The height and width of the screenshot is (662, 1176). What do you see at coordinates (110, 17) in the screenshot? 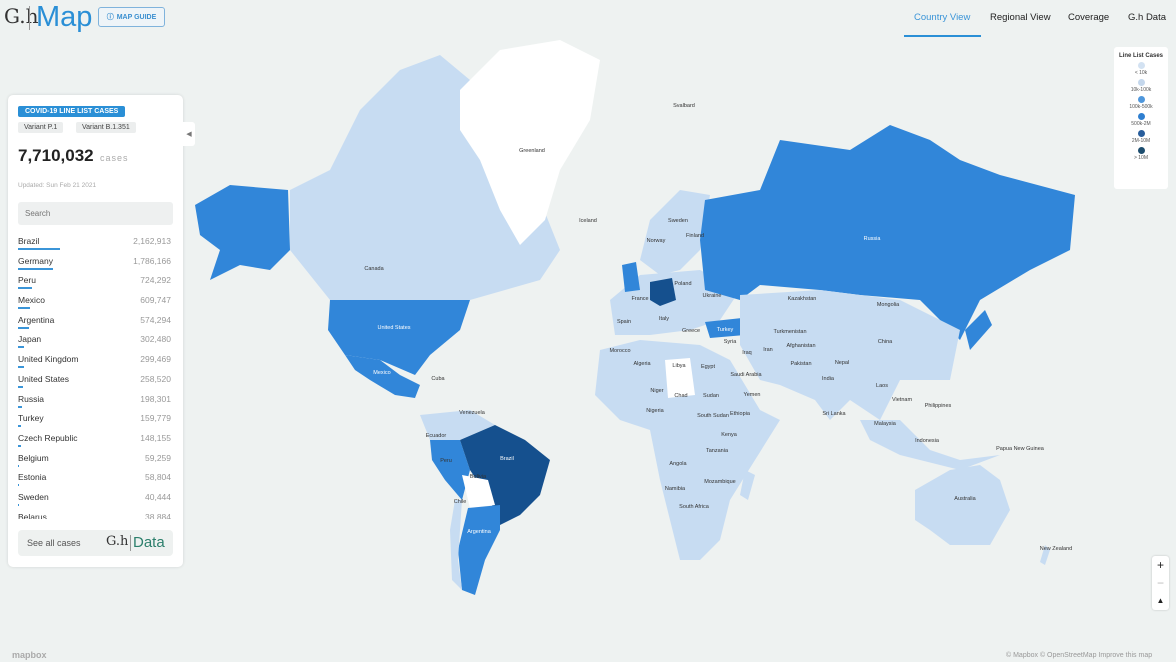
I see `help-icon: ⓘ` at bounding box center [110, 17].